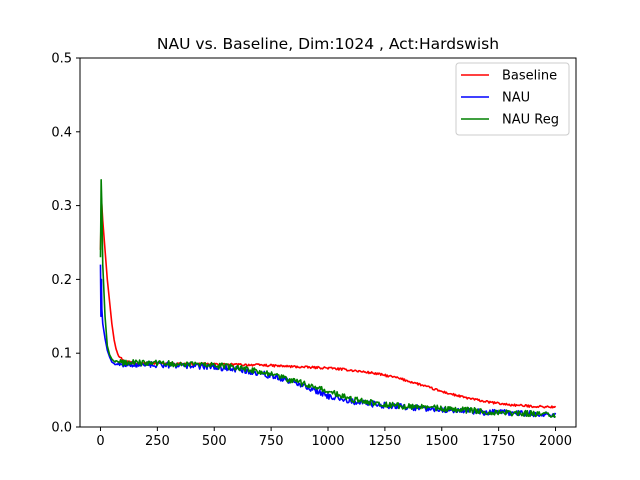  Describe the element at coordinates (61, 428) in the screenshot. I see `y-tick-label: 0.0` at that location.